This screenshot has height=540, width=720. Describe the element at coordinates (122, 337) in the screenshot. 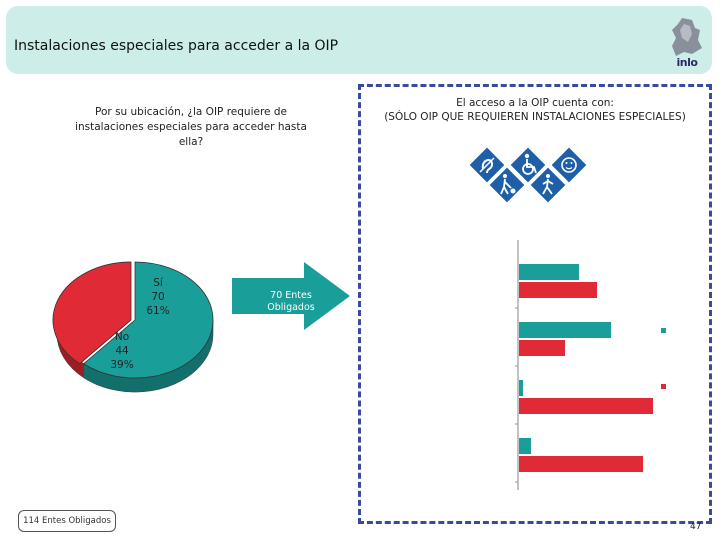

I see `pie-label-no-name: No` at that location.